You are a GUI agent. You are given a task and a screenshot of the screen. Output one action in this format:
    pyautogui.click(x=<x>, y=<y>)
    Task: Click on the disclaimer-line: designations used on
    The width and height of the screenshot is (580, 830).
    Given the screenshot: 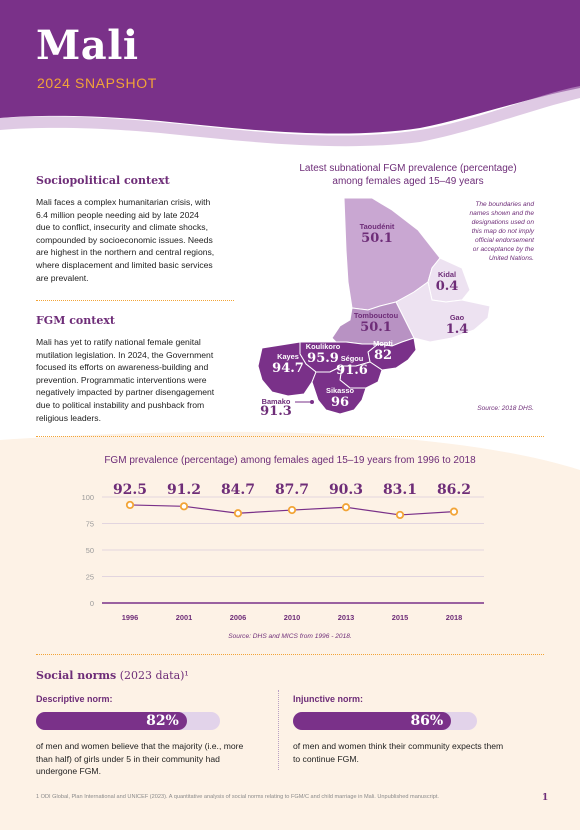 What is the action you would take?
    pyautogui.click(x=502, y=222)
    